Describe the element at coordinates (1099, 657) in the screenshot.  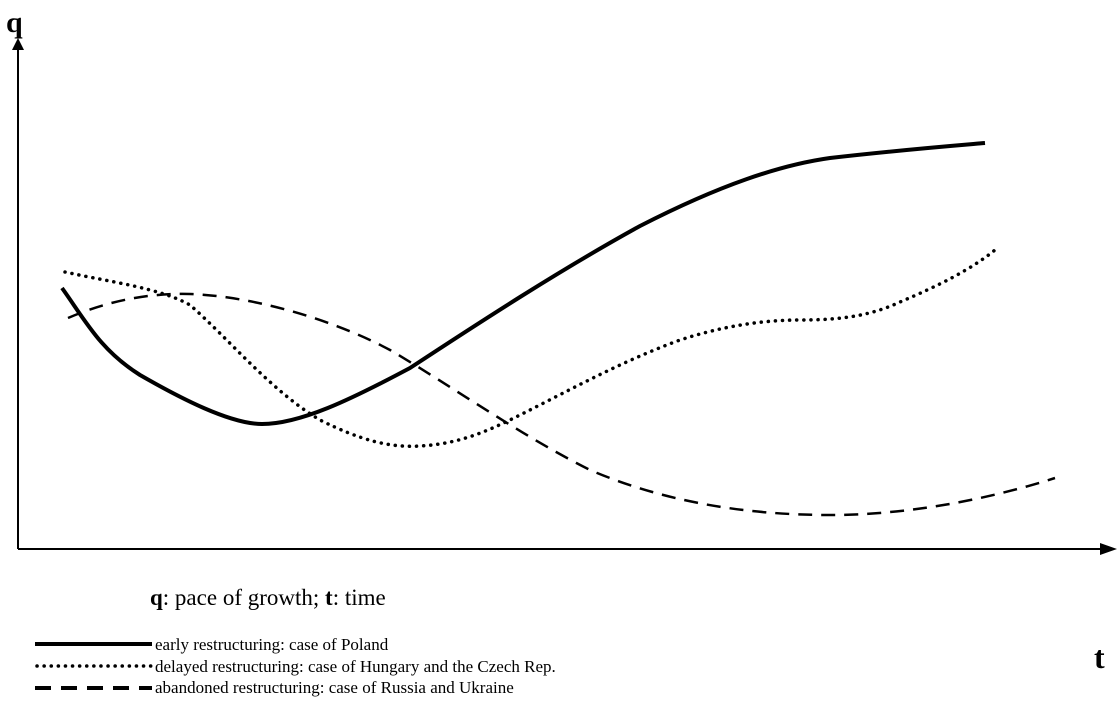
I see `x-axis-label: t` at that location.